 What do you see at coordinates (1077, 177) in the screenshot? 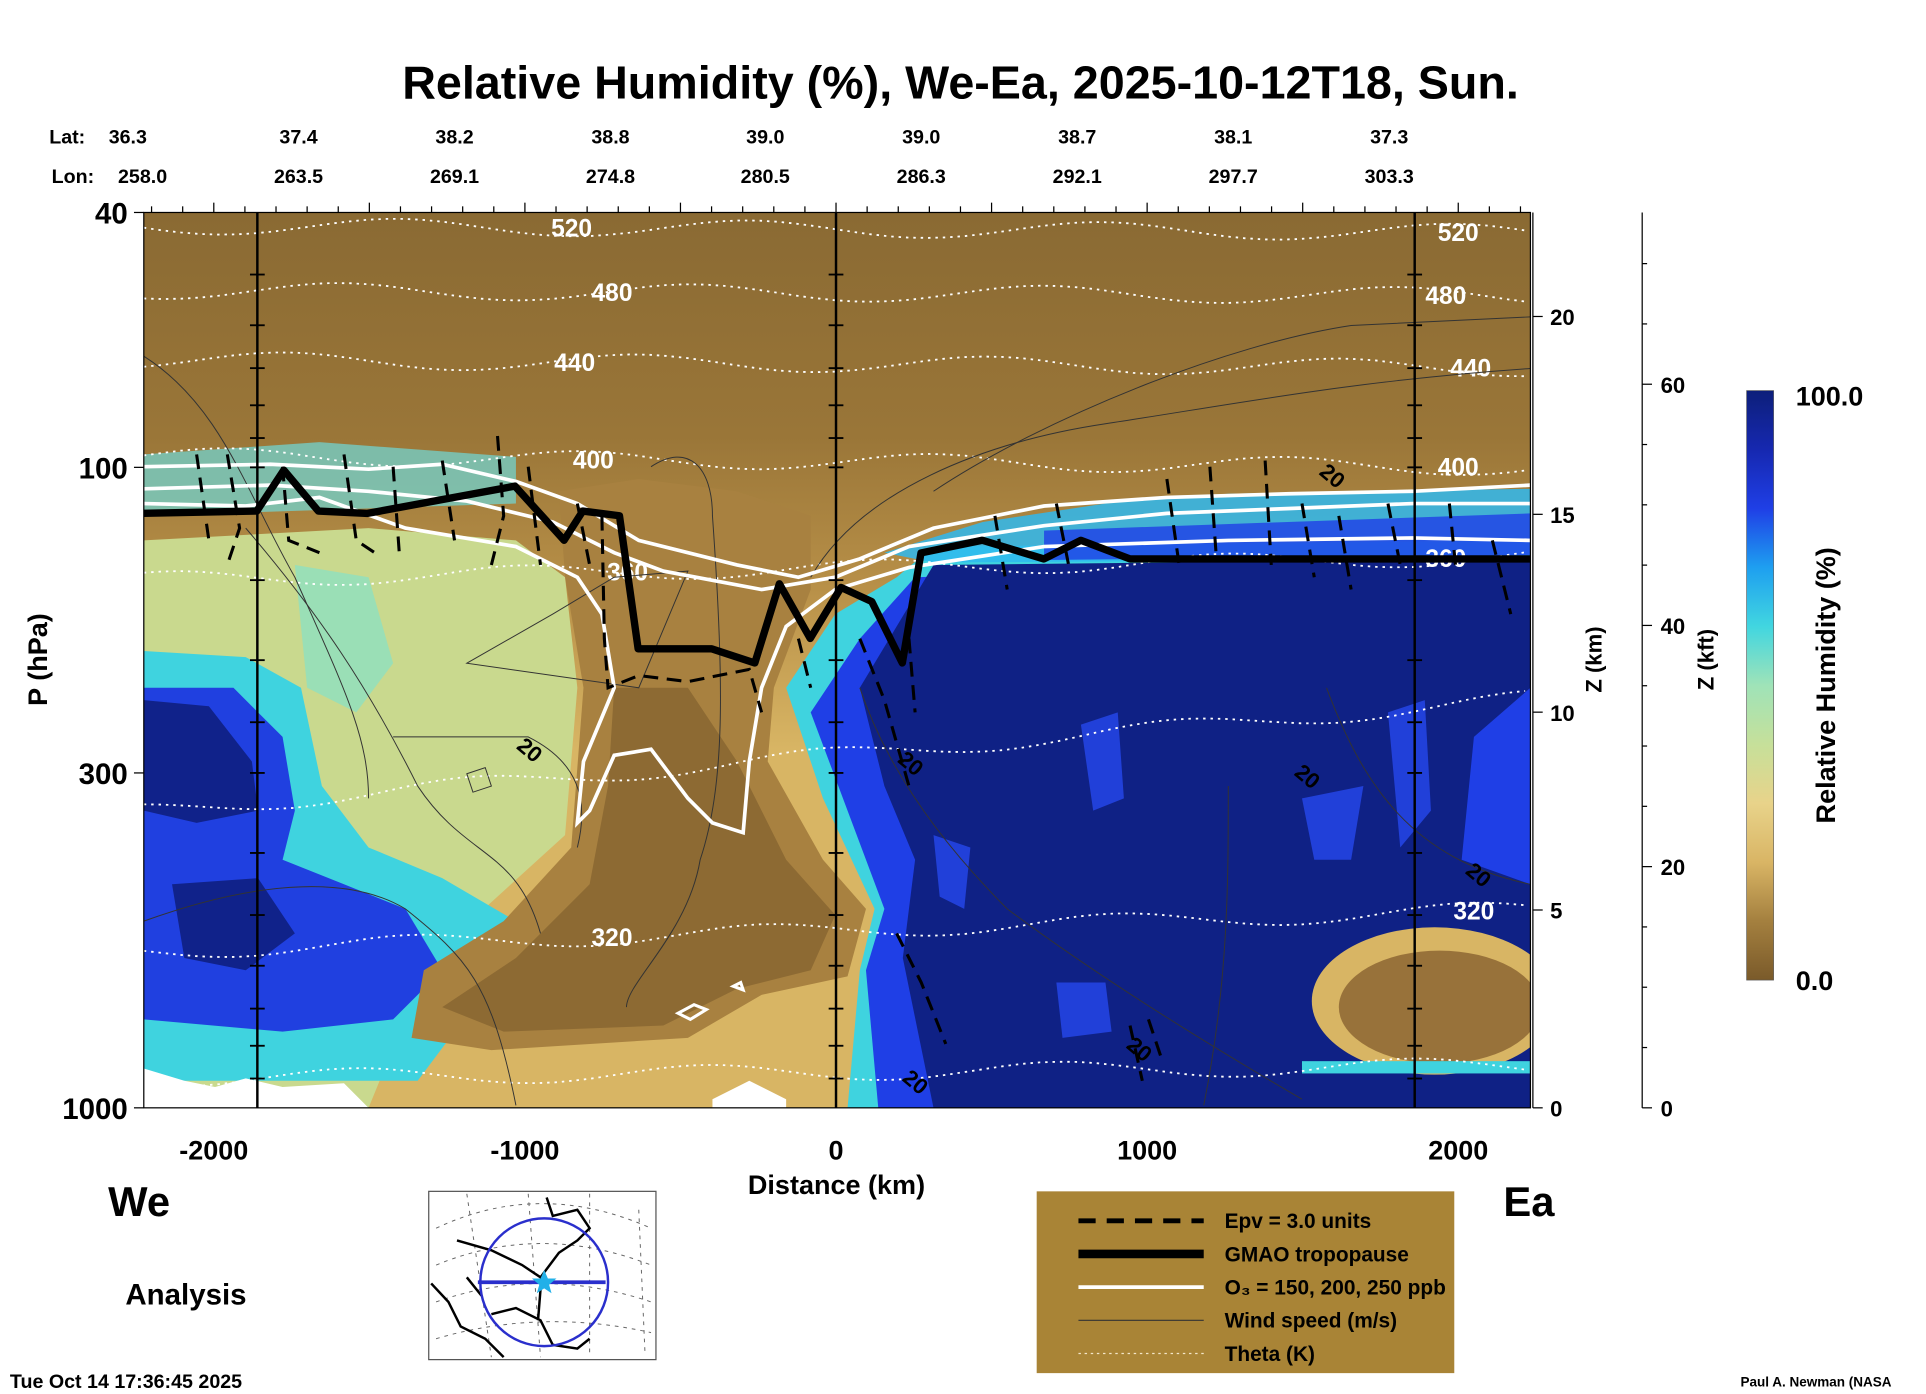
I see `lon-value: 292.1` at bounding box center [1077, 177].